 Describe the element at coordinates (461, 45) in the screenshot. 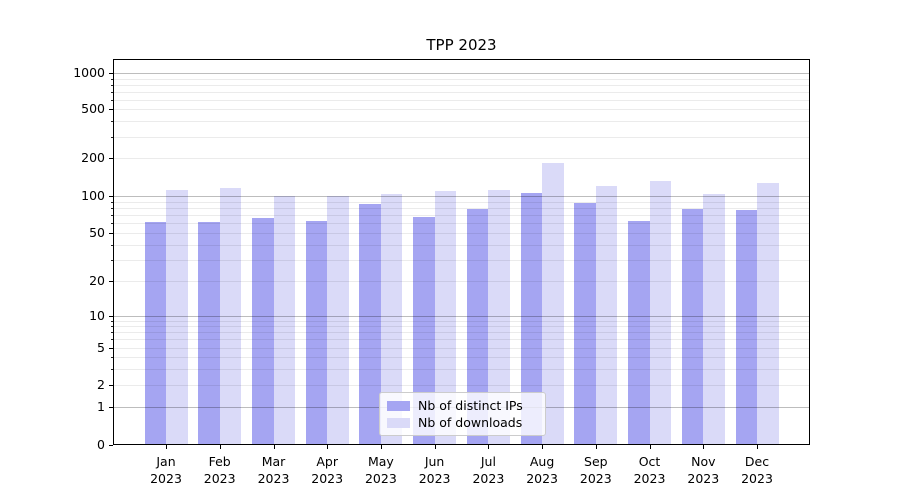

I see `chart-title: TPP 2023` at that location.